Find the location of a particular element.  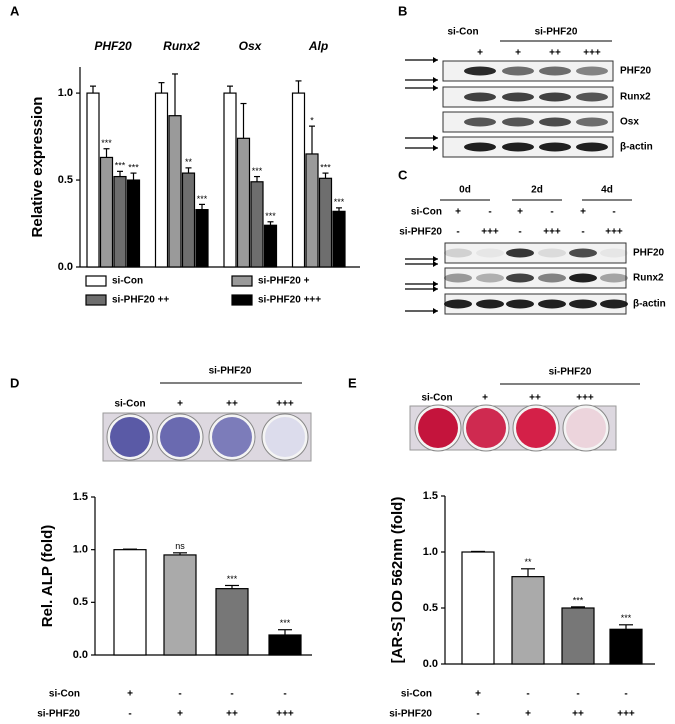

y-axis-label: [AR-S] OD 562nm (fold) is located at coordinates (397, 580).